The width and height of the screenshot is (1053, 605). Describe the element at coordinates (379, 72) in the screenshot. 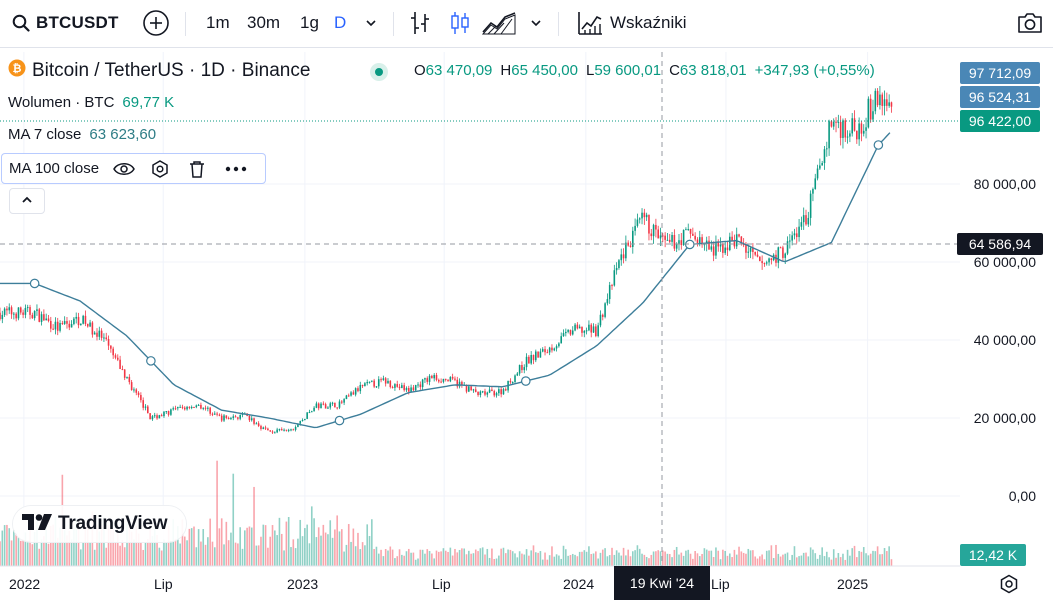

I see `market-status-dot` at that location.